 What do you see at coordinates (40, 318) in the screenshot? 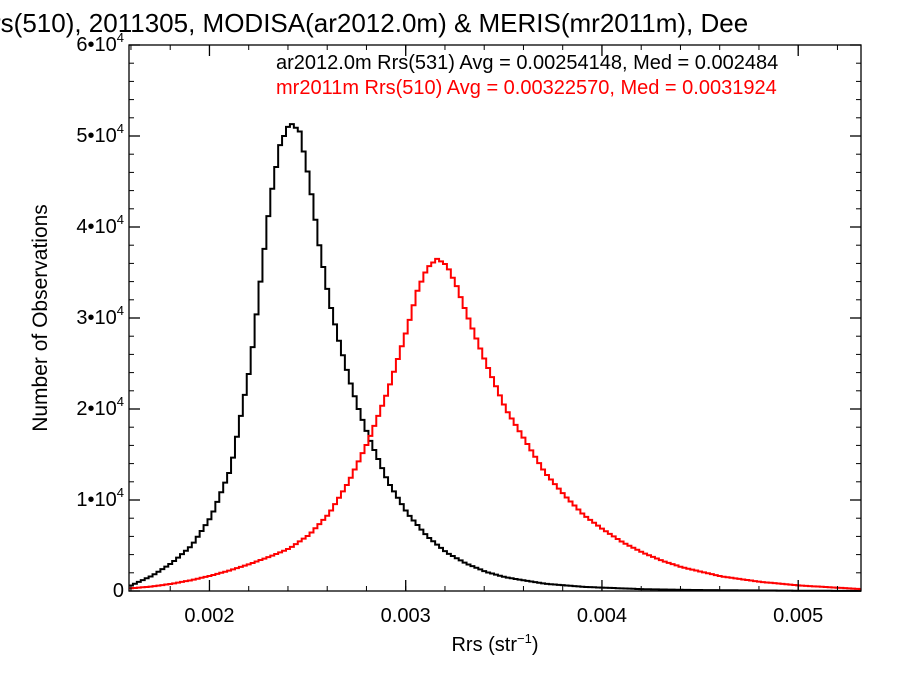
I see `y-axis-label: Number of Observations` at bounding box center [40, 318].